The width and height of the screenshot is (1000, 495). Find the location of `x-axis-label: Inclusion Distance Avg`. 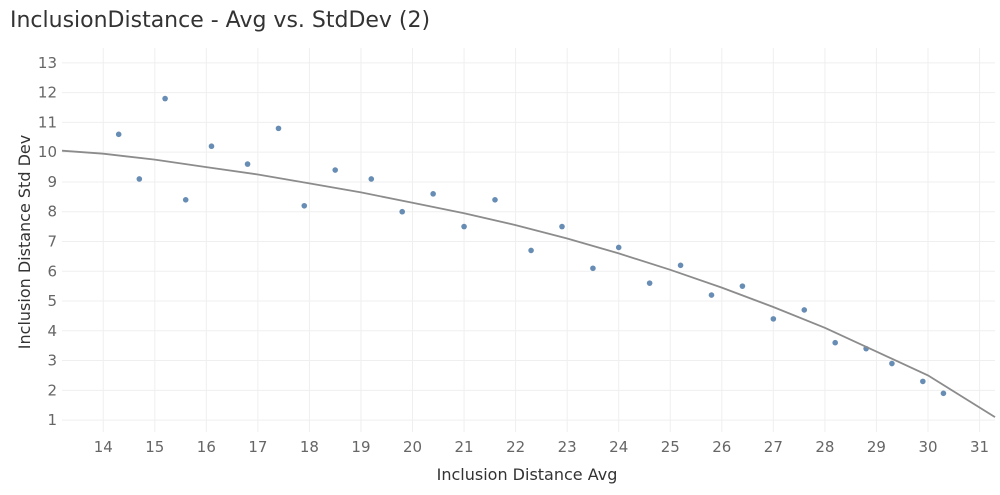

x-axis-label: Inclusion Distance Avg is located at coordinates (527, 474).